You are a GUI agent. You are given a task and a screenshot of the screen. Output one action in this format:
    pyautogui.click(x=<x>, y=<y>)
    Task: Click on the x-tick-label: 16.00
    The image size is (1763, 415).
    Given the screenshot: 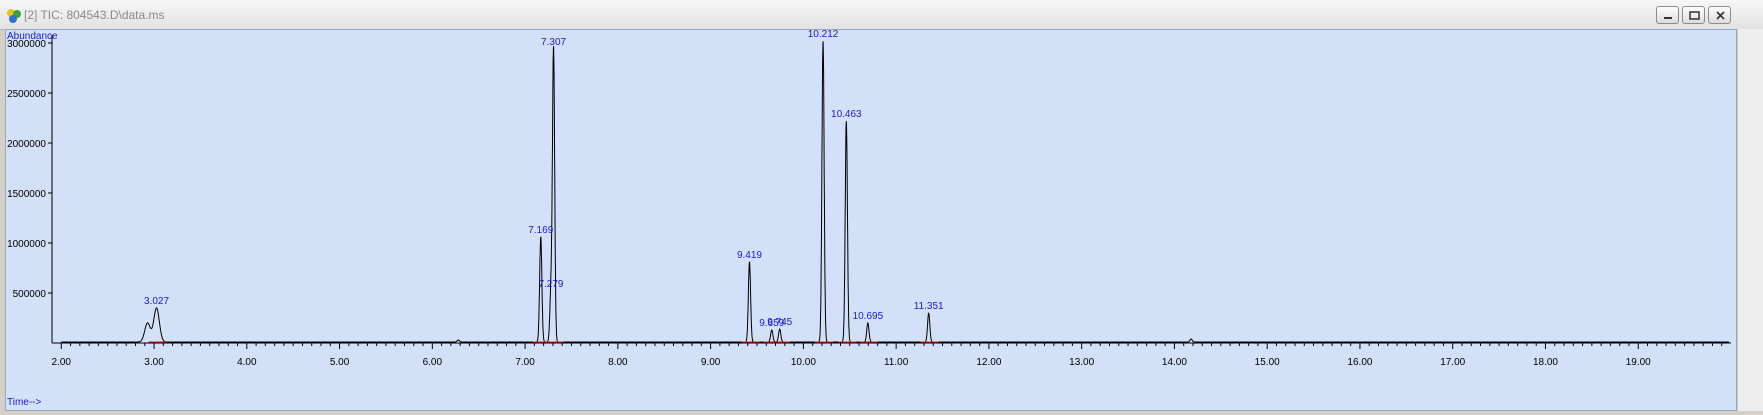 What is the action you would take?
    pyautogui.click(x=1359, y=362)
    